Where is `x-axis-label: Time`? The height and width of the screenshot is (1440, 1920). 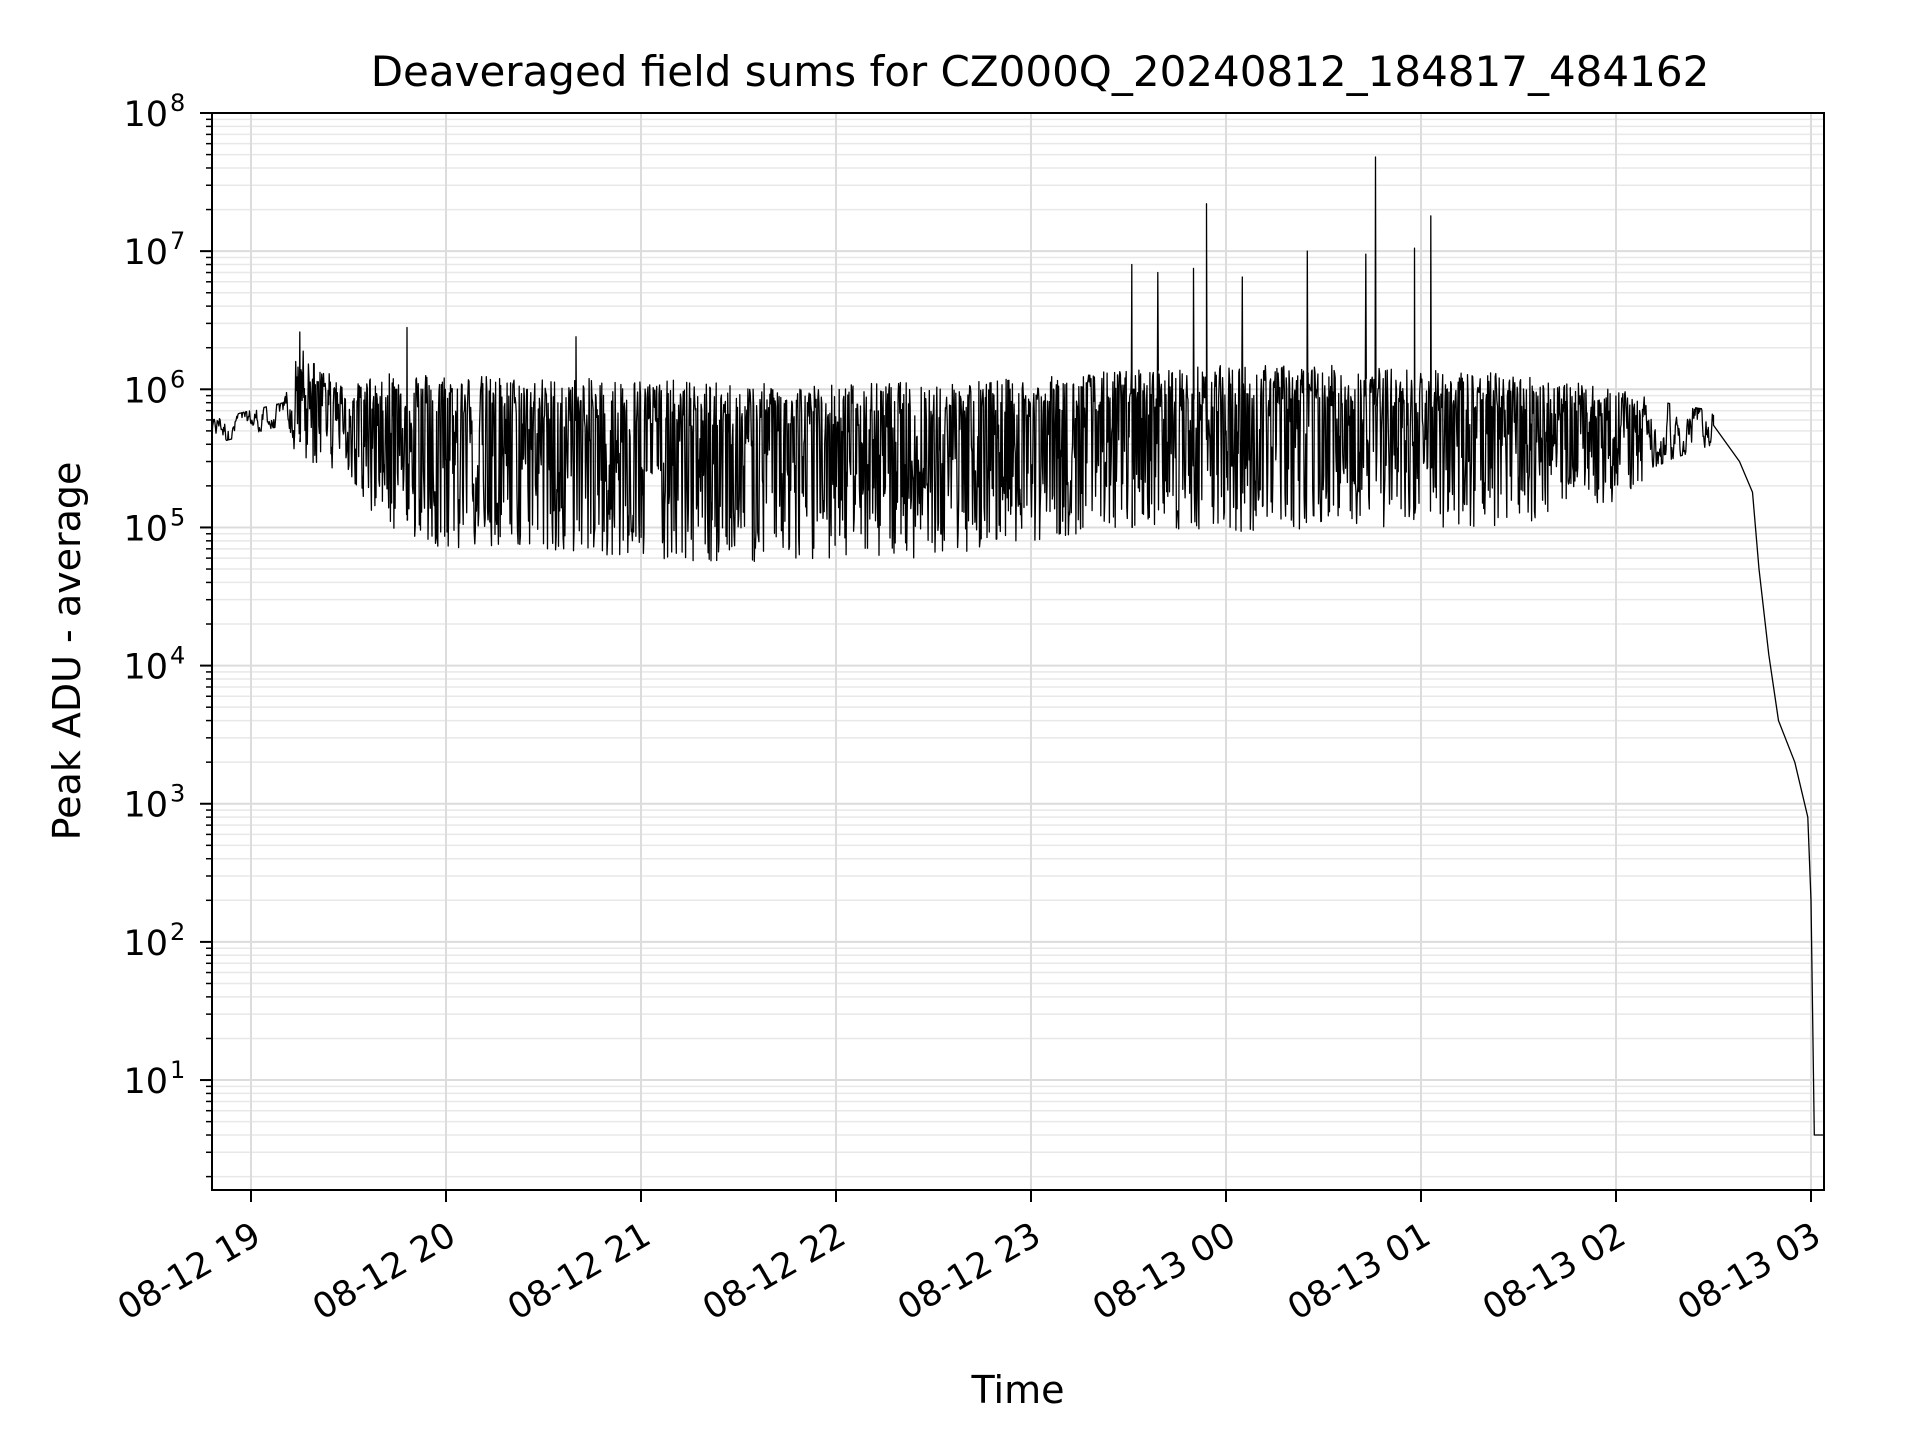 x-axis-label: Time is located at coordinates (1018, 1390).